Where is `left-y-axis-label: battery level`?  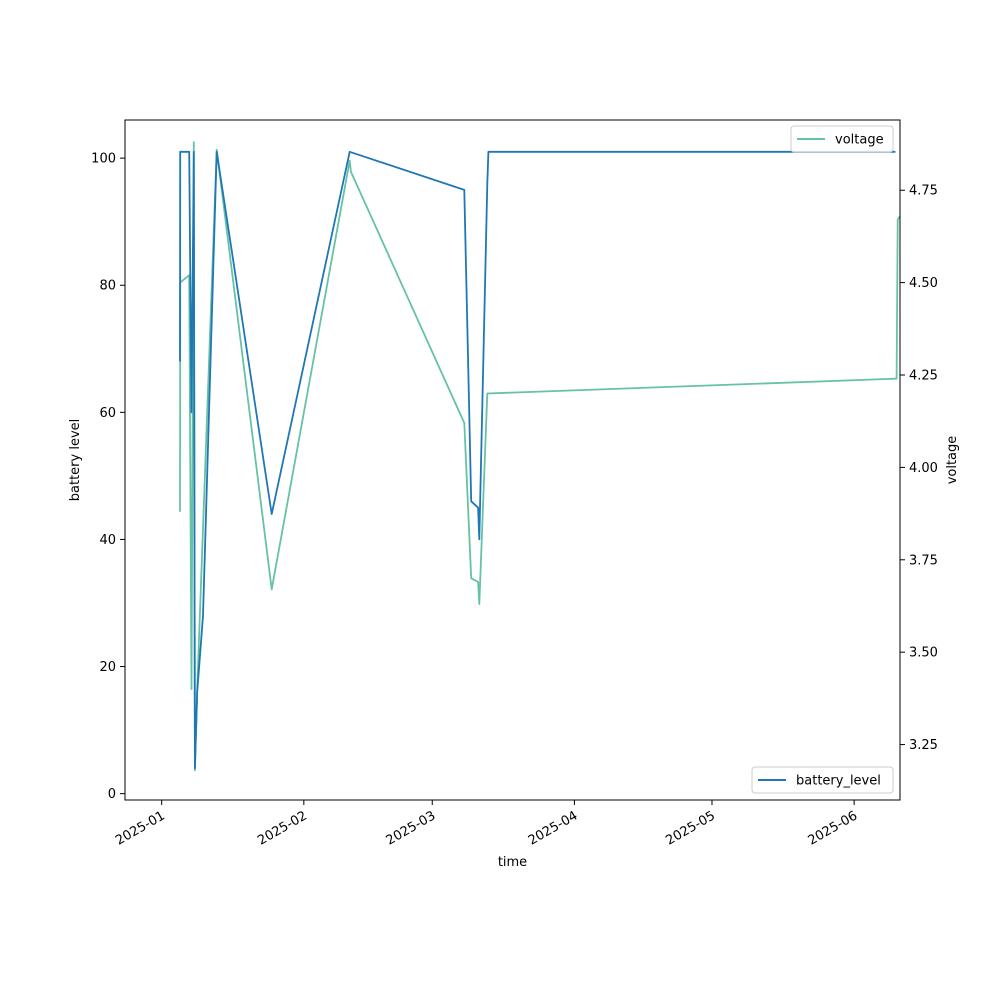 left-y-axis-label: battery level is located at coordinates (75, 460).